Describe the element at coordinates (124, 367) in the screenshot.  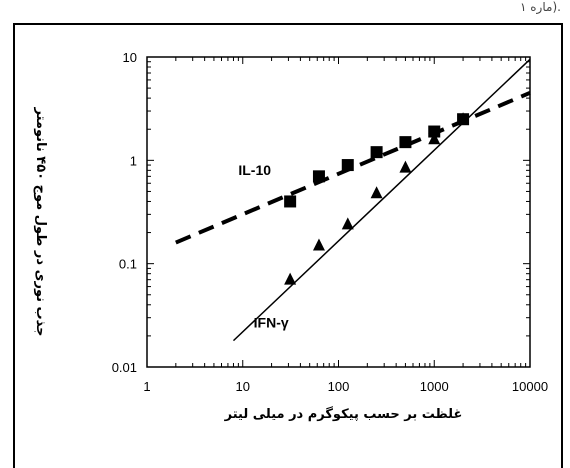
I see `y-tick-label: 0.01` at that location.